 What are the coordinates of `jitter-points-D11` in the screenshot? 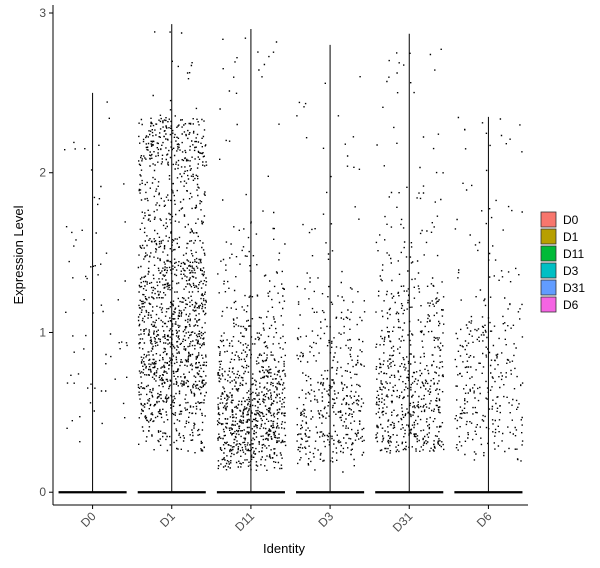 It's located at (251, 254).